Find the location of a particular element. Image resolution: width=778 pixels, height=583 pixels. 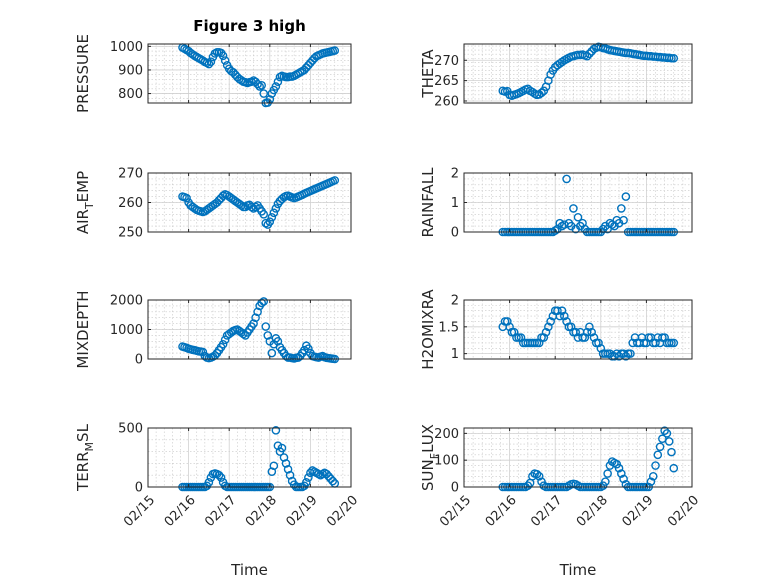

y-axis-label: RAINFALL is located at coordinates (428, 202).